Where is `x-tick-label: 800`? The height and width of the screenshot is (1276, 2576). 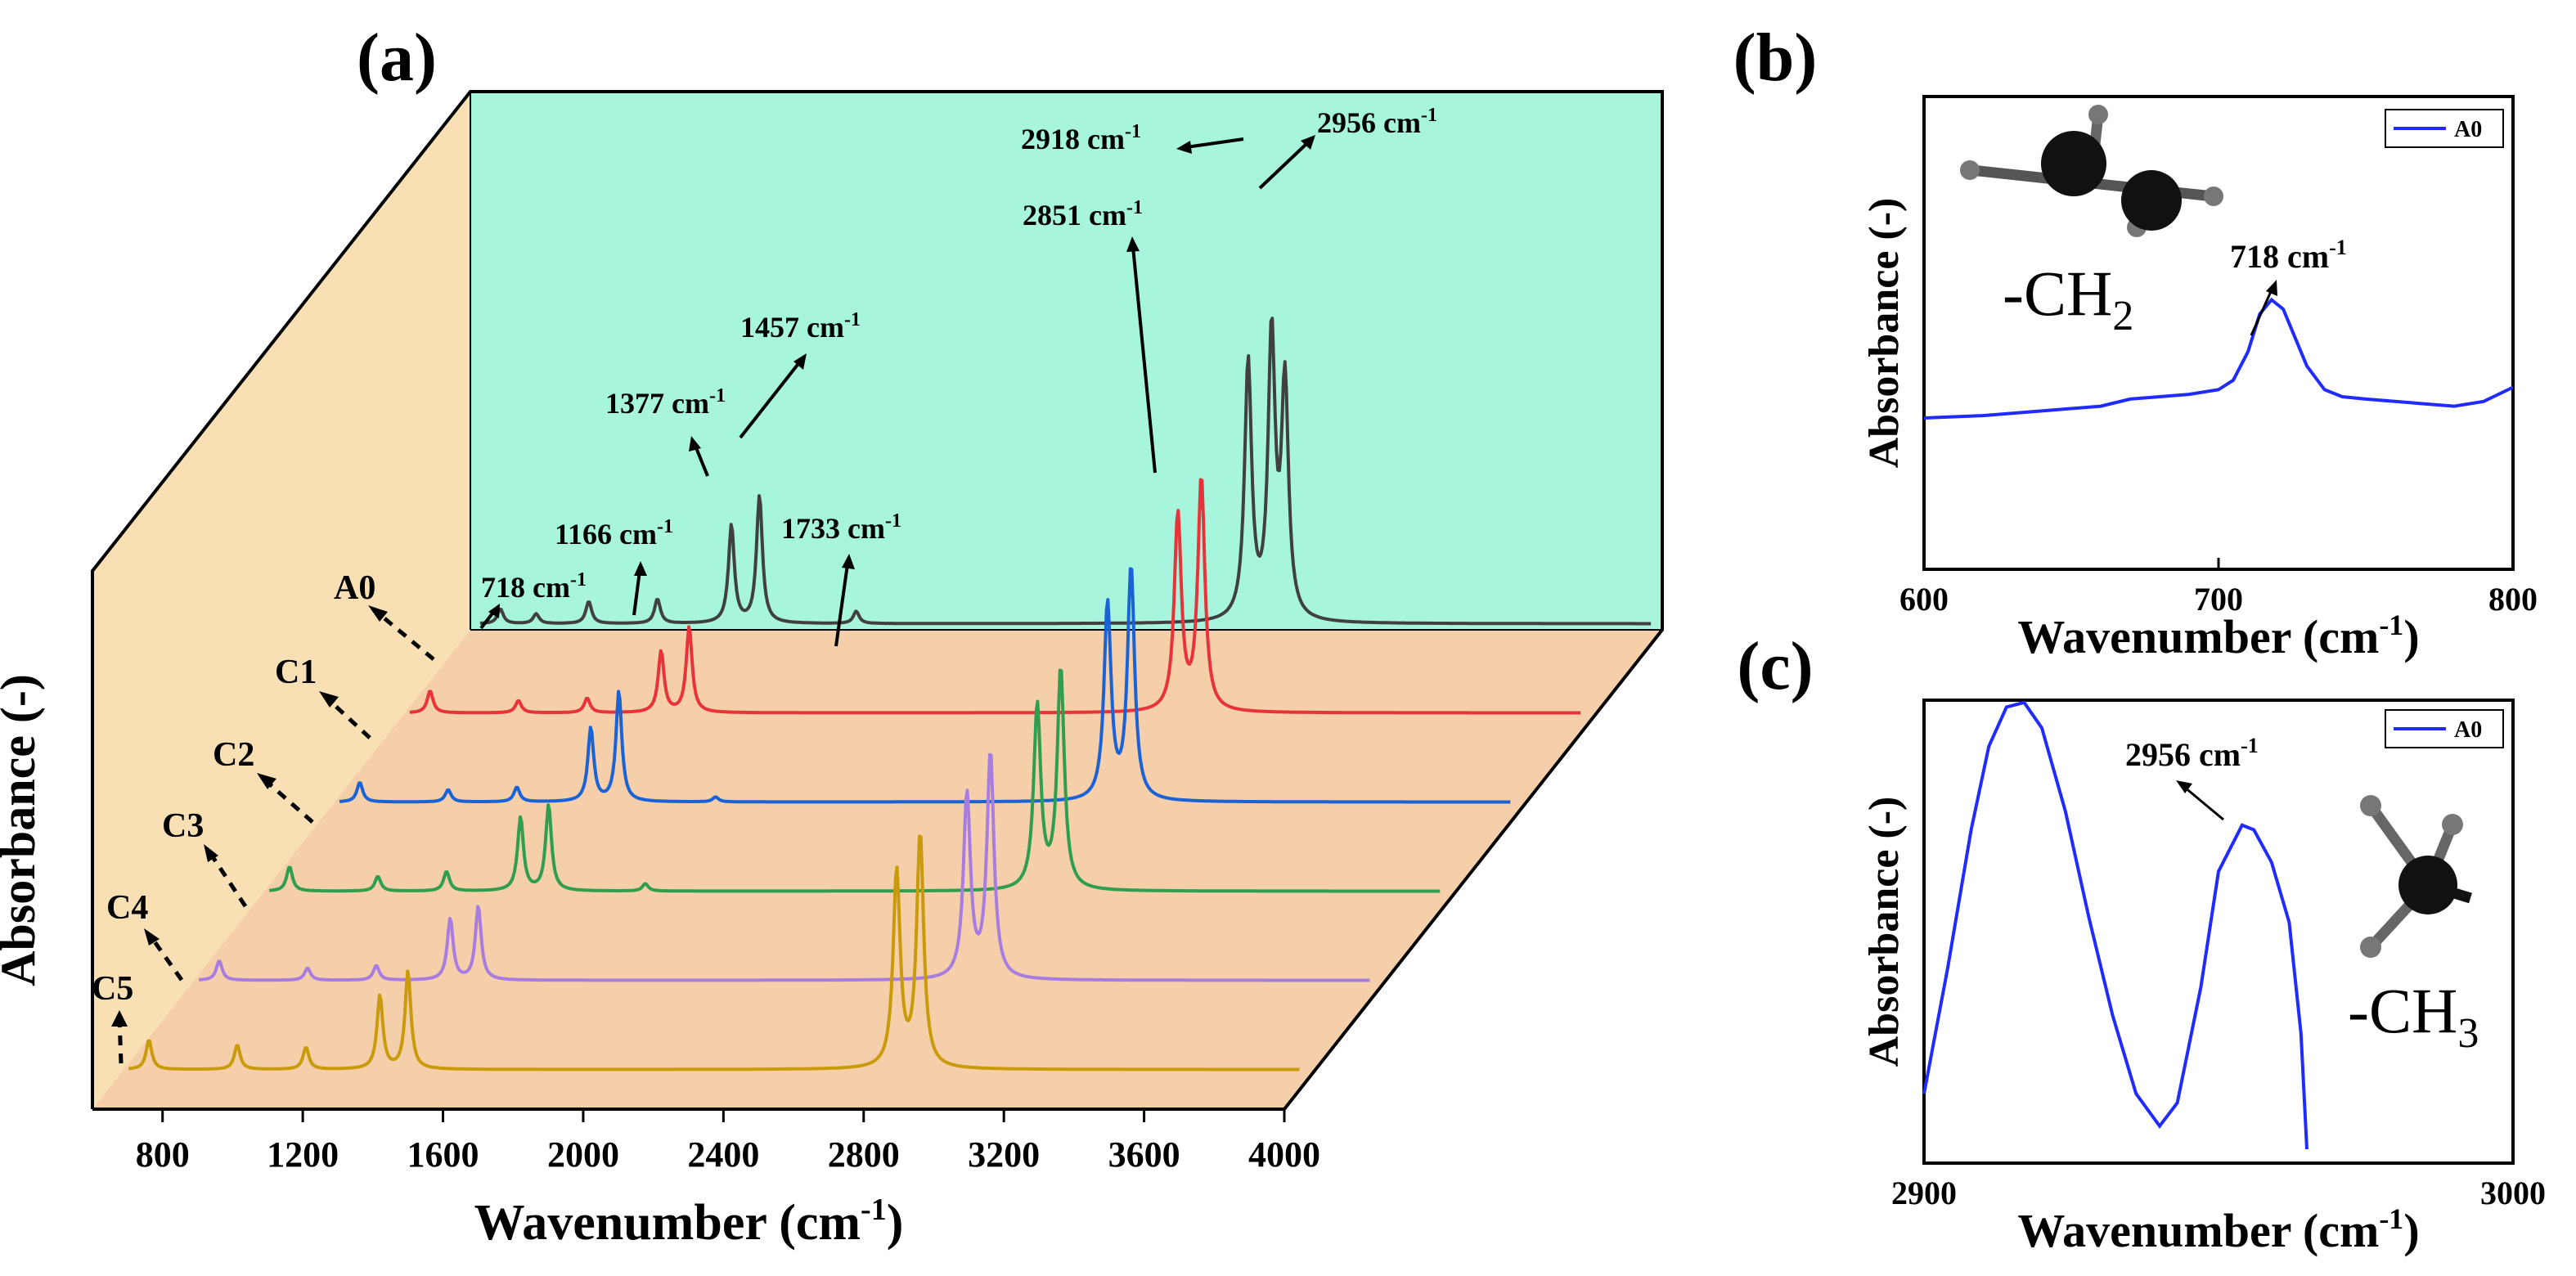 x-tick-label: 800 is located at coordinates (163, 1154).